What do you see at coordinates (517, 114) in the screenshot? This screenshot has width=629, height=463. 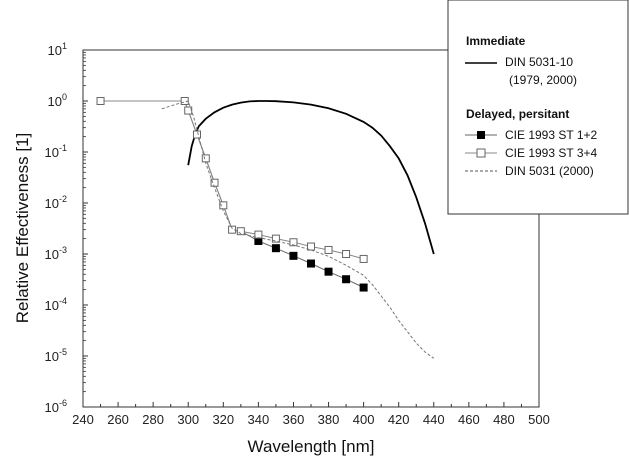 I see `legend-group-delayed-title: Delayed, persitant` at bounding box center [517, 114].